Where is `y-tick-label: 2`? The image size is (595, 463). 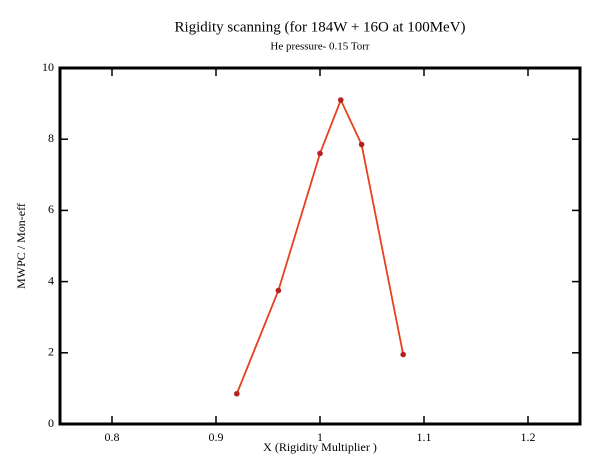
y-tick-label: 2 is located at coordinates (51, 352).